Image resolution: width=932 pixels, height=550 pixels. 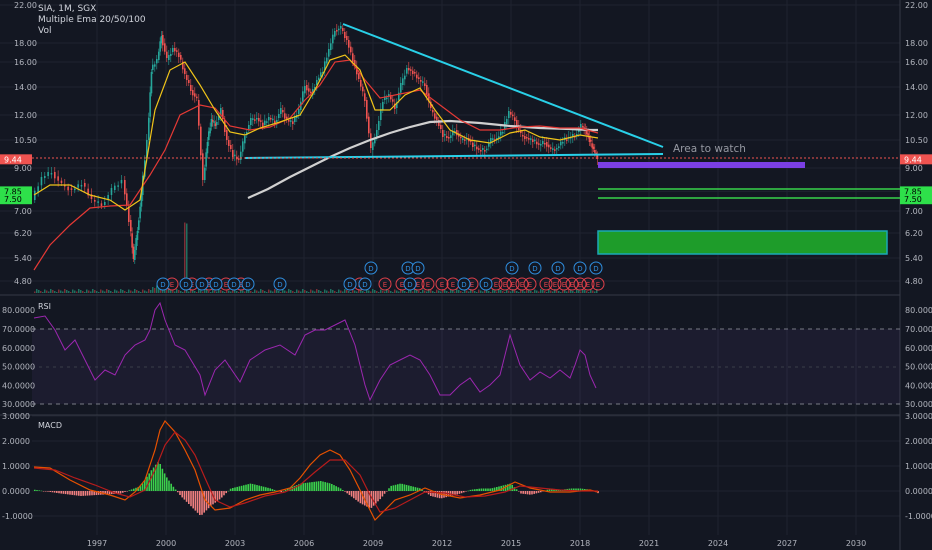 What do you see at coordinates (918, 441) in the screenshot?
I see `macd-axis-tick-right: 2.0000` at bounding box center [918, 441].